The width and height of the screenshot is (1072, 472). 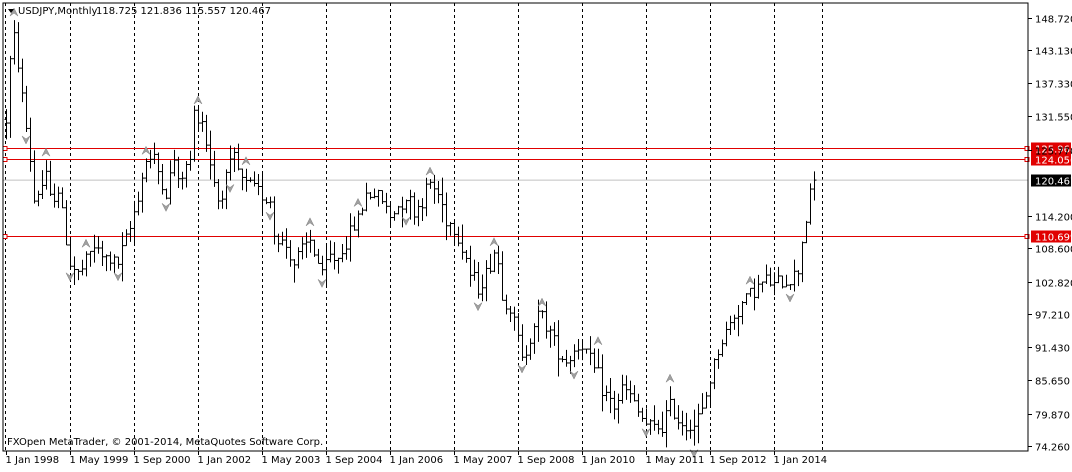 I want to click on level-handle-right, so click(x=1027, y=159).